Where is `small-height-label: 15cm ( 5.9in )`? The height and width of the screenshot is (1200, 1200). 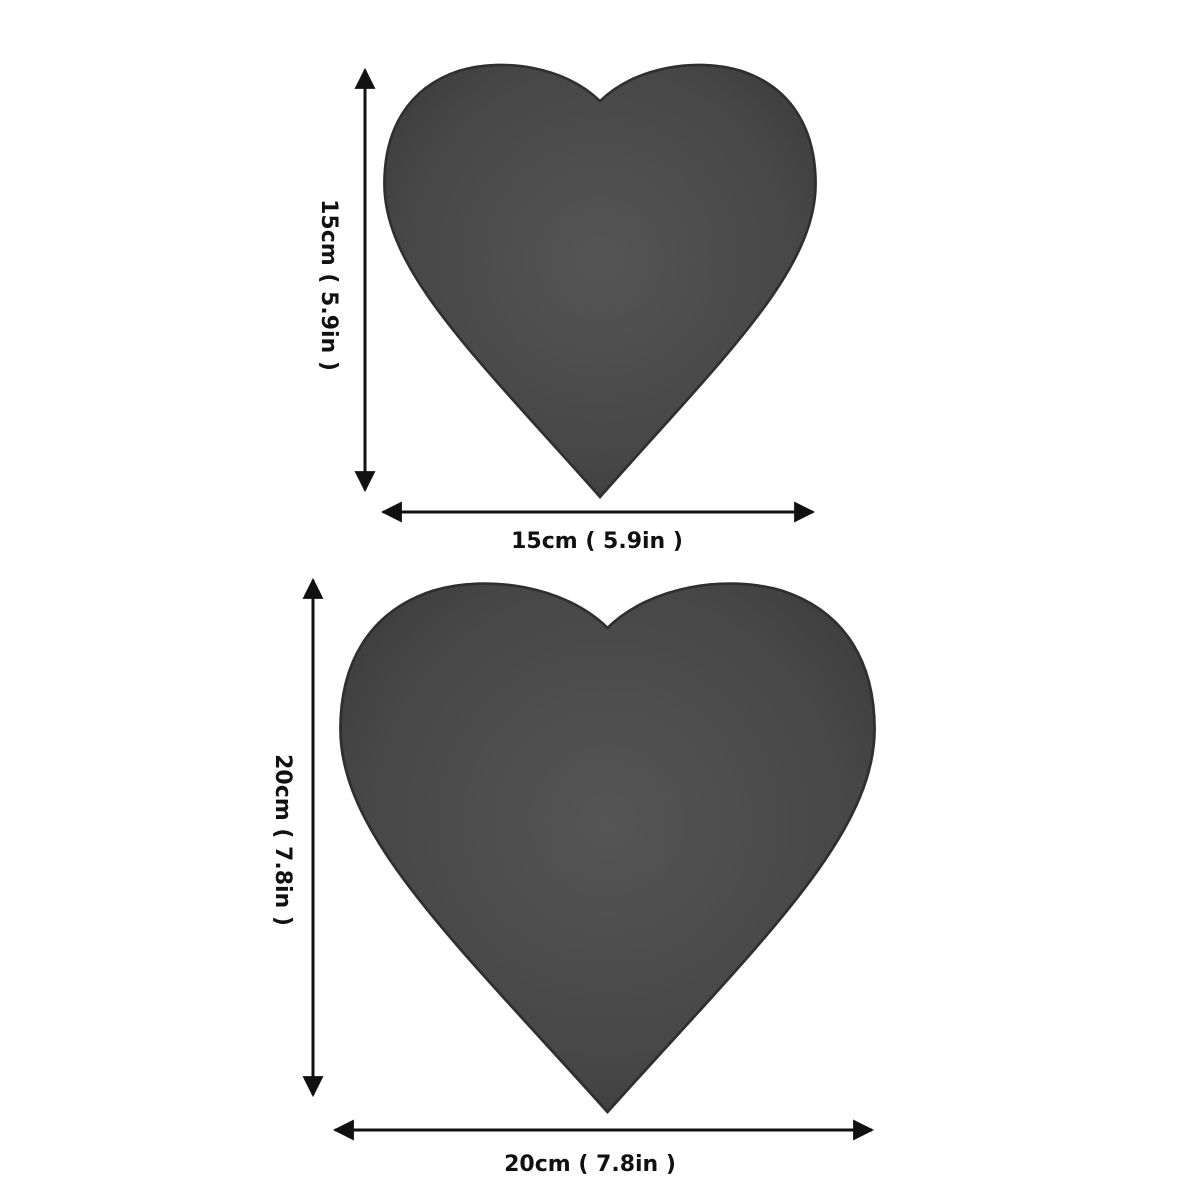
small-height-label: 15cm ( 5.9in ) is located at coordinates (328, 285).